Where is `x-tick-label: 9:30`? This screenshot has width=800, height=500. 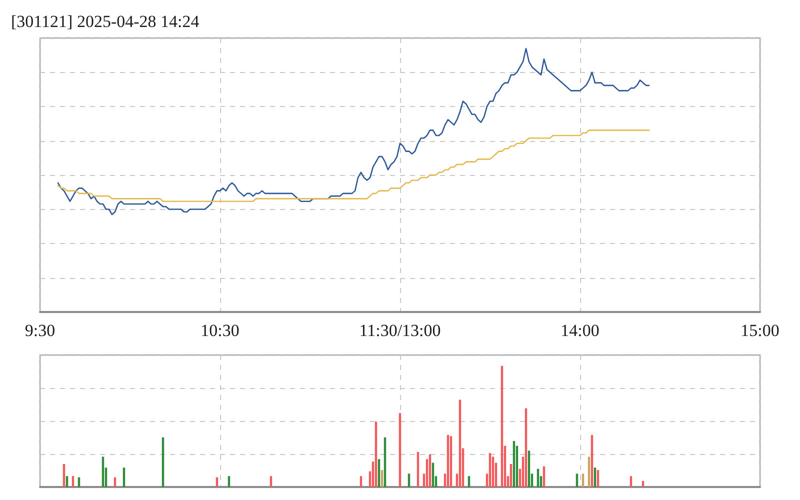 x-tick-label: 9:30 is located at coordinates (40, 330).